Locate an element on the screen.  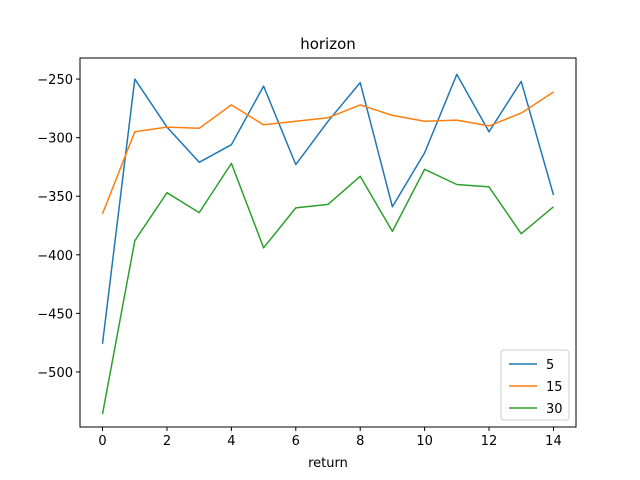
y-tick-label: −450 is located at coordinates (55, 314).